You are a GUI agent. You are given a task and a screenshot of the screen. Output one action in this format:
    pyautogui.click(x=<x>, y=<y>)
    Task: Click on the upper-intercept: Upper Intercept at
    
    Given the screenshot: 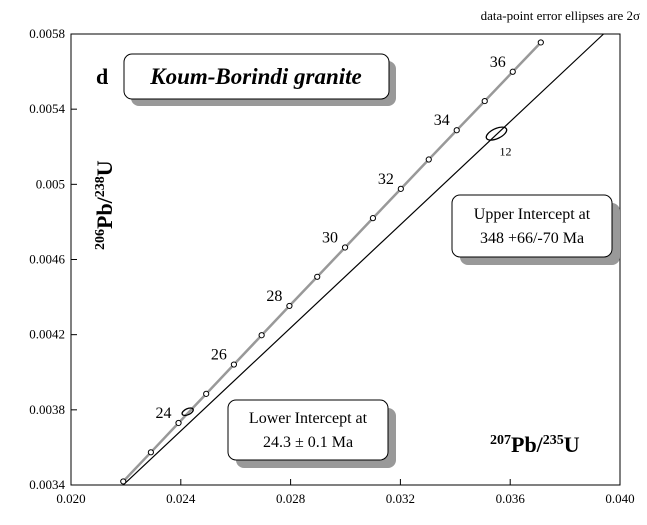 What is the action you would take?
    pyautogui.click(x=532, y=214)
    